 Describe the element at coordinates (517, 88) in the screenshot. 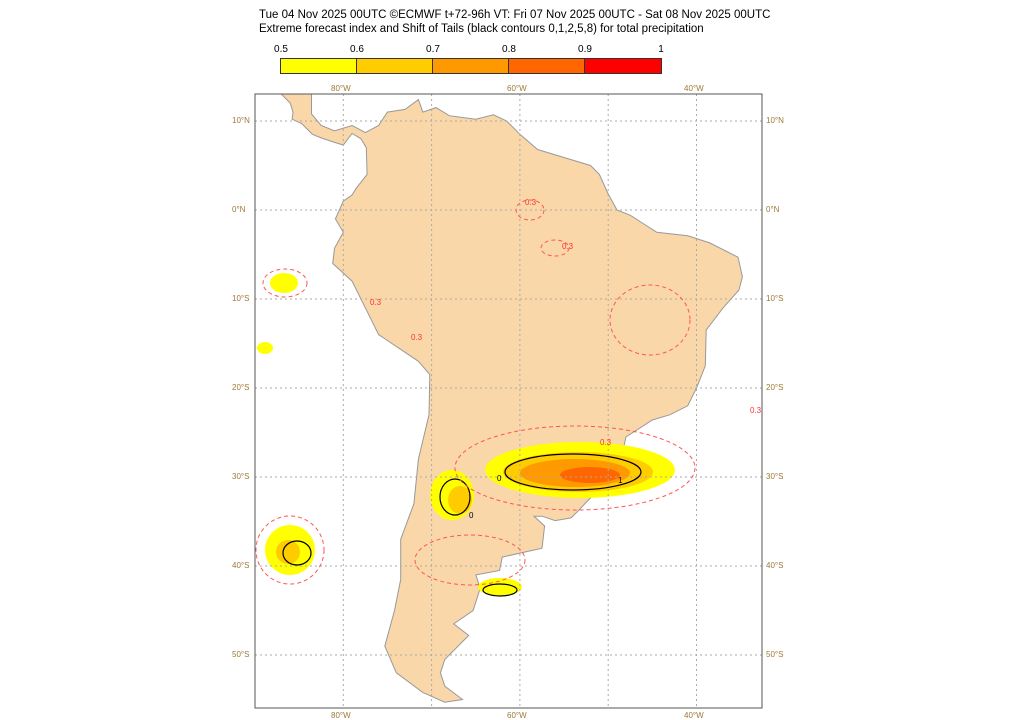

I see `lon-label-top: 60°W` at that location.